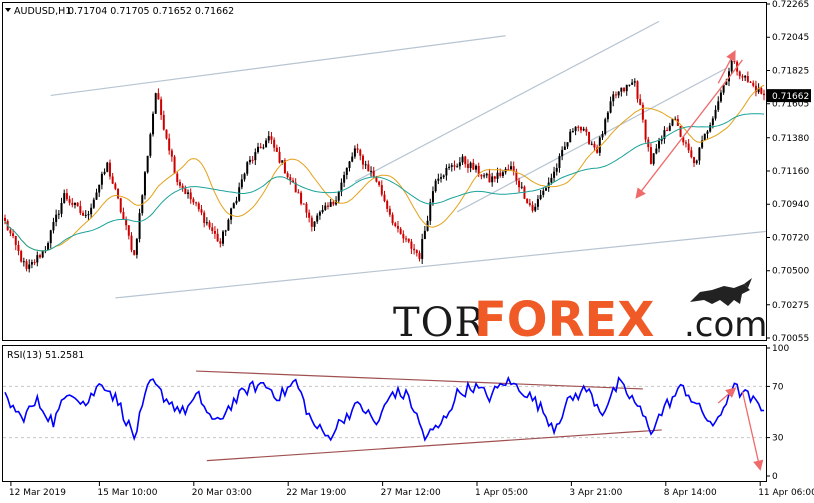 This screenshot has width=814, height=503. What do you see at coordinates (790, 139) in the screenshot?
I see `price-tick-label: 0.71380` at bounding box center [790, 139].